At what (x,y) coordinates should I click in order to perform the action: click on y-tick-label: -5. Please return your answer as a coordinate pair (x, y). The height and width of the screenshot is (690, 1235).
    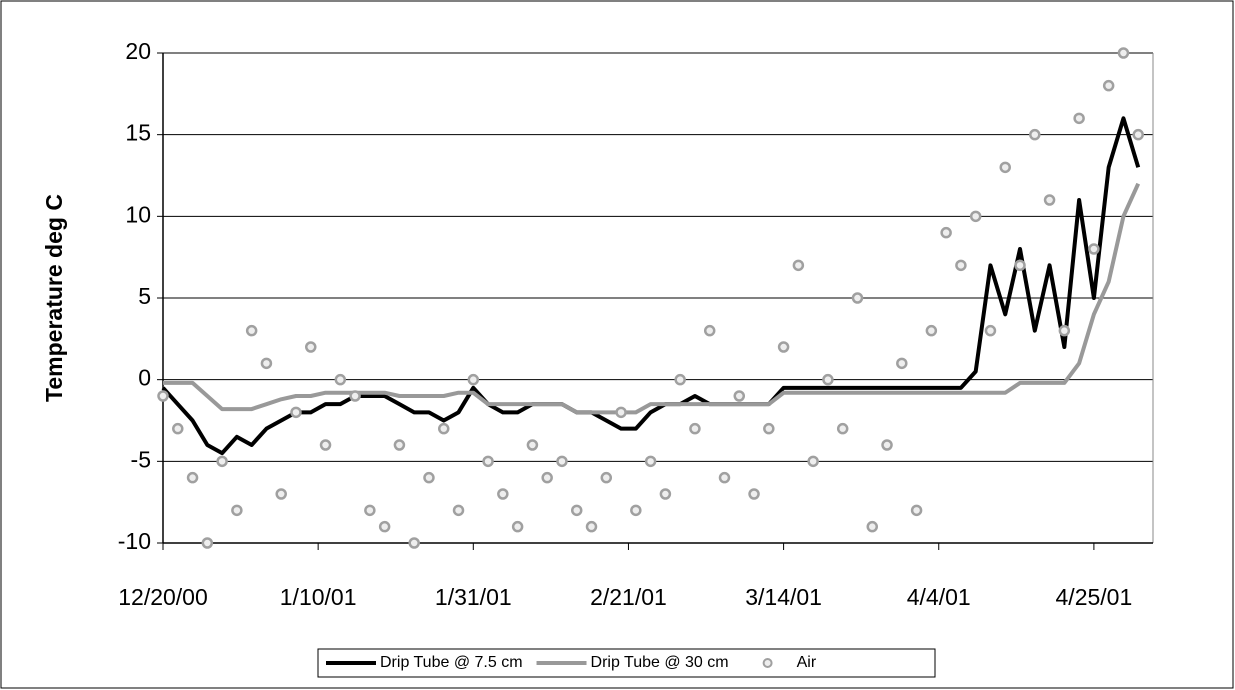
    Looking at the image, I should click on (141, 459).